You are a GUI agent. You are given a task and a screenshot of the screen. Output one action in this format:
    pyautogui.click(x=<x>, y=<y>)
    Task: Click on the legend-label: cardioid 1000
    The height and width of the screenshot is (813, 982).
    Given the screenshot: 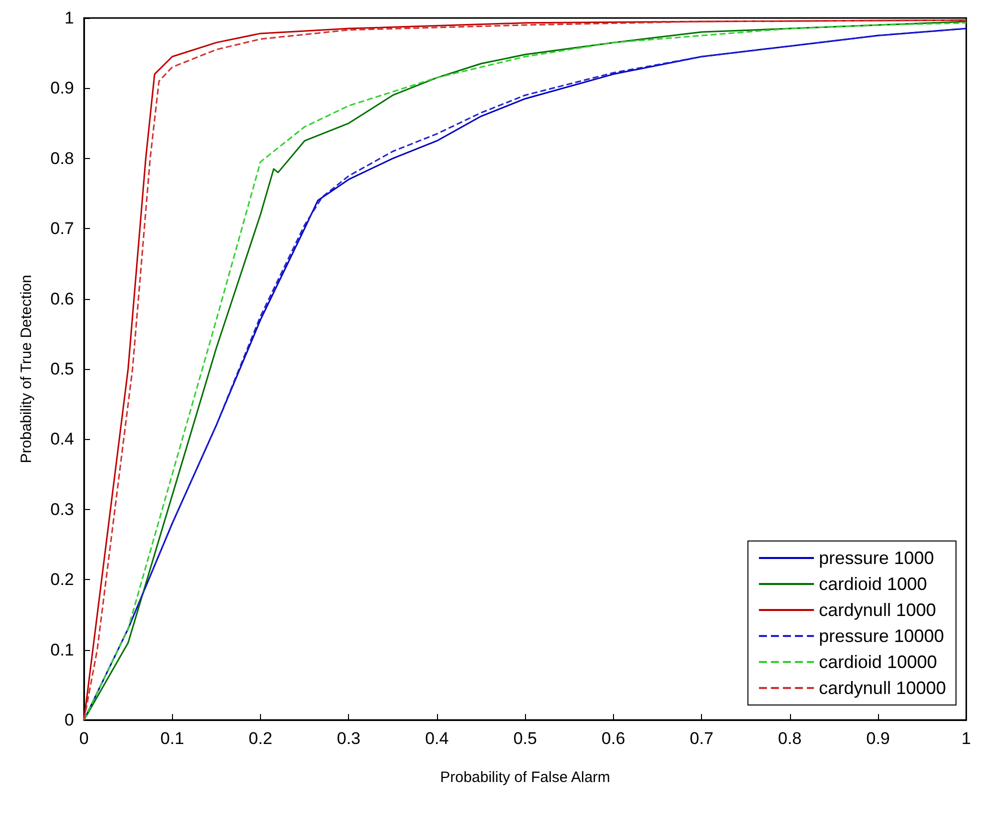 What is the action you would take?
    pyautogui.click(x=873, y=584)
    